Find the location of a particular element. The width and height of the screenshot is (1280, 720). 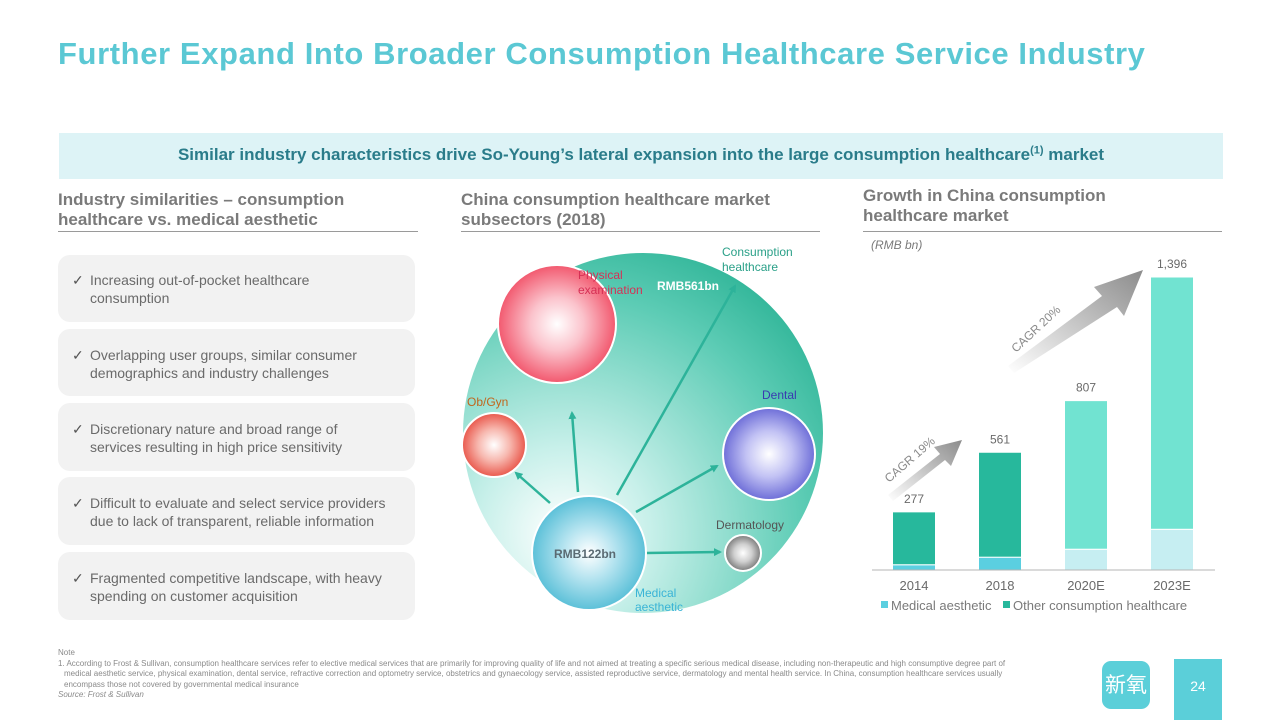

x-tick-label: 2014 is located at coordinates (914, 585).